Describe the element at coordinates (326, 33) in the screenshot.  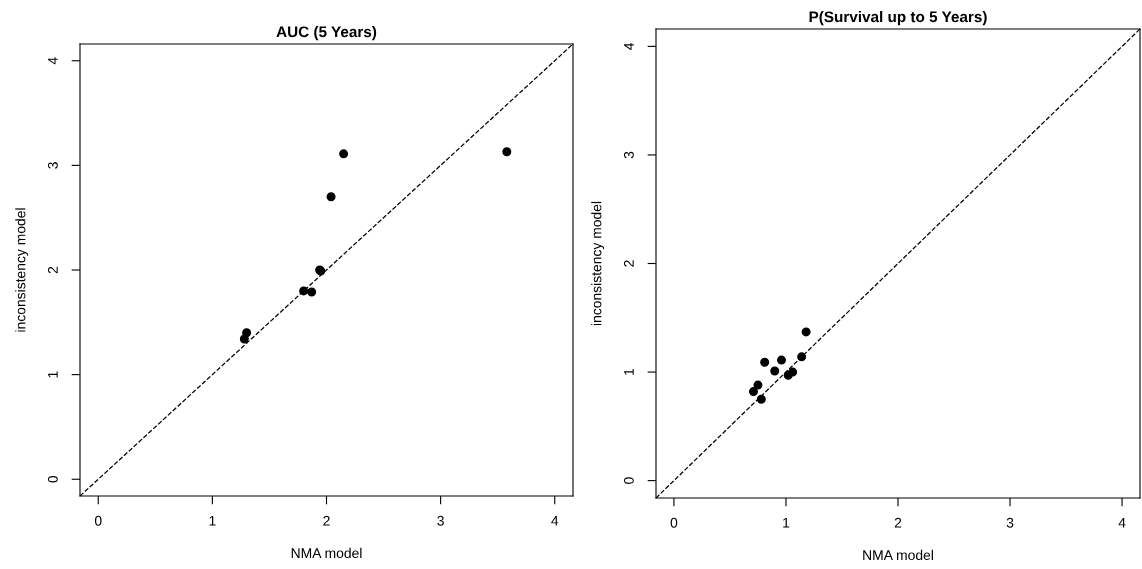
I see `chart-title: AUC (5 Years)` at that location.